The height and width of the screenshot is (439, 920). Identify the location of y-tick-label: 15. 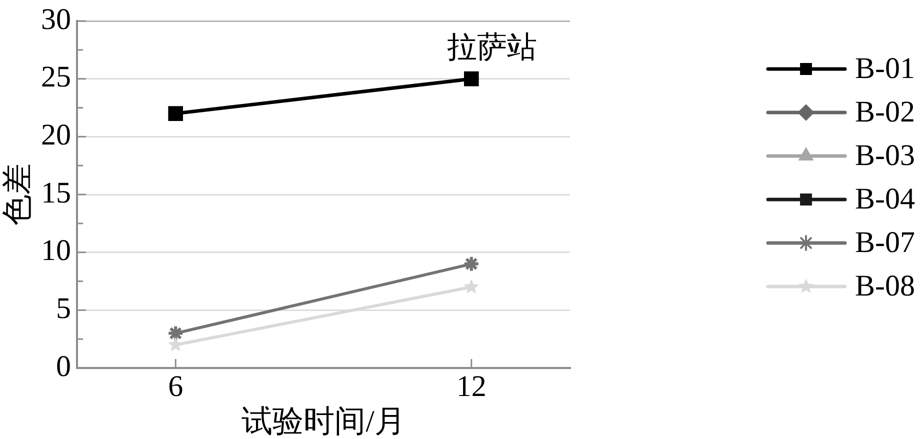
(56, 193).